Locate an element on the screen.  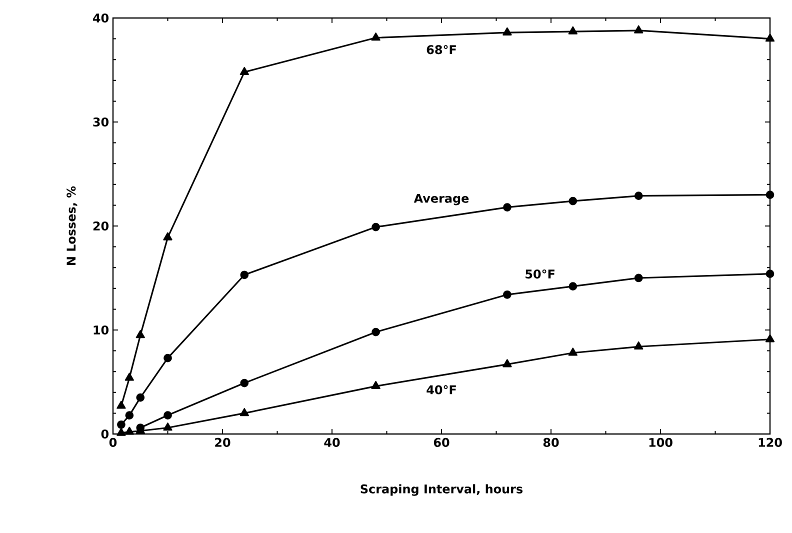
y-tick-label: 30 is located at coordinates (101, 122).